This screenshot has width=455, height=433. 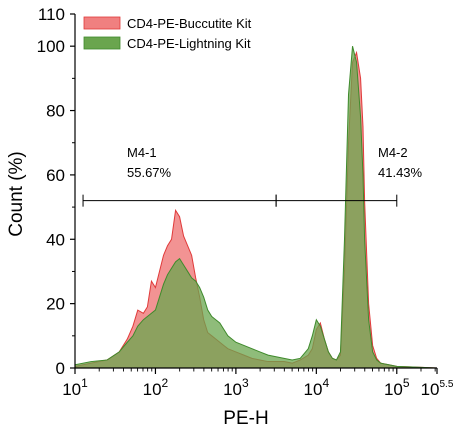 I want to click on y-tick-label: 80, so click(x=55, y=111).